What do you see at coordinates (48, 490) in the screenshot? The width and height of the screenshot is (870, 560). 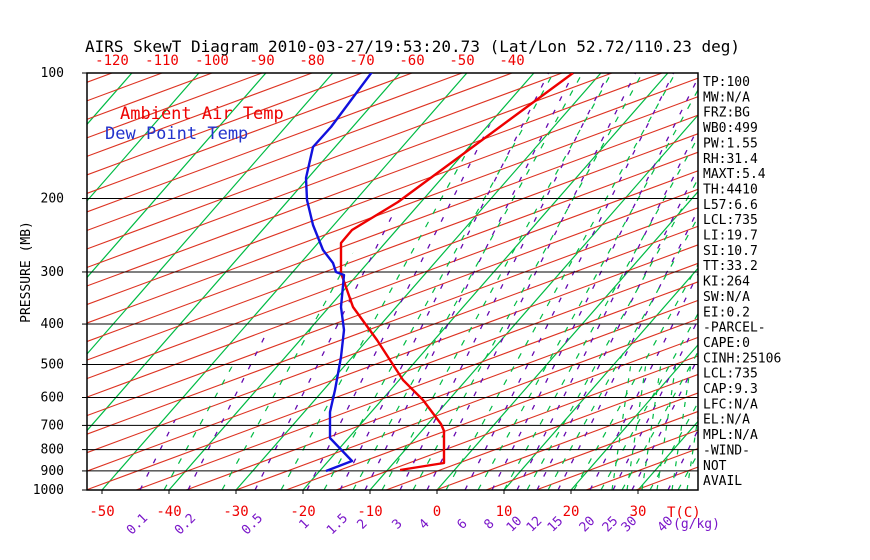 I see `pressure-tick-label: 1000` at bounding box center [48, 490].